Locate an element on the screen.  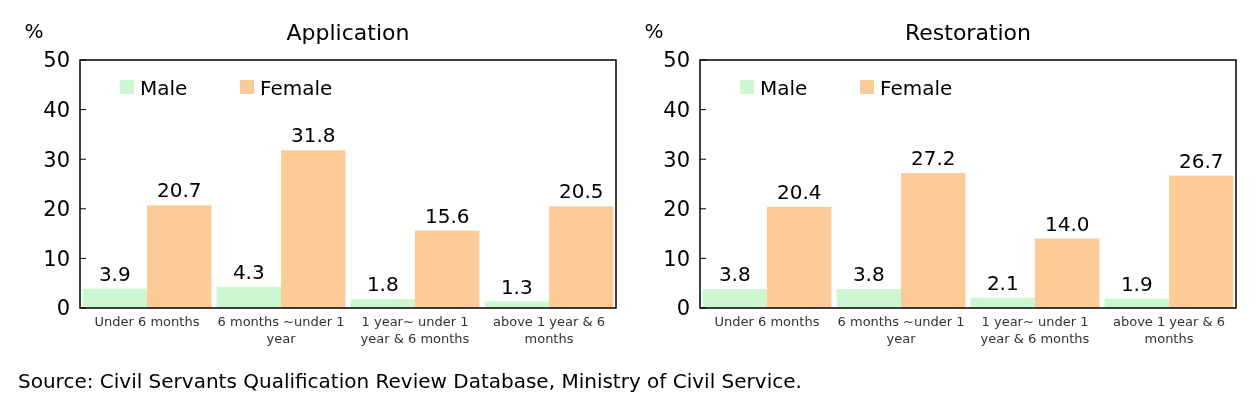
data-label: 4.3 is located at coordinates (248, 271).